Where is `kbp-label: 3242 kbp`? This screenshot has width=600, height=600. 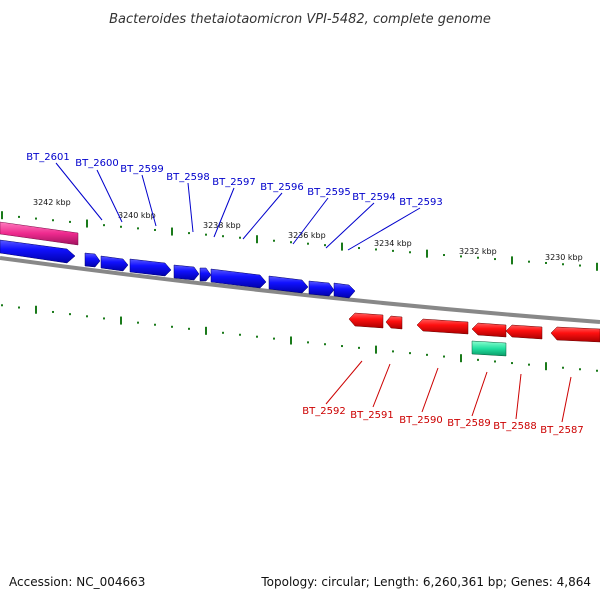 kbp-label: 3242 kbp is located at coordinates (52, 202).